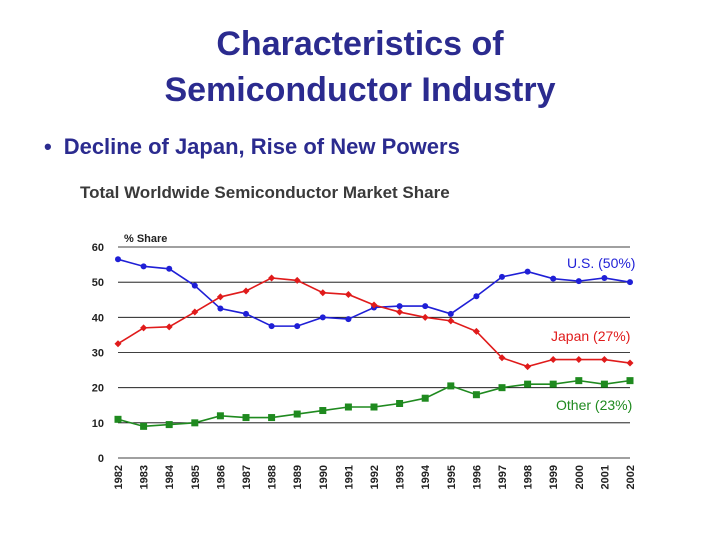 This screenshot has width=720, height=540. I want to click on x-tick-label: 1987, so click(247, 477).